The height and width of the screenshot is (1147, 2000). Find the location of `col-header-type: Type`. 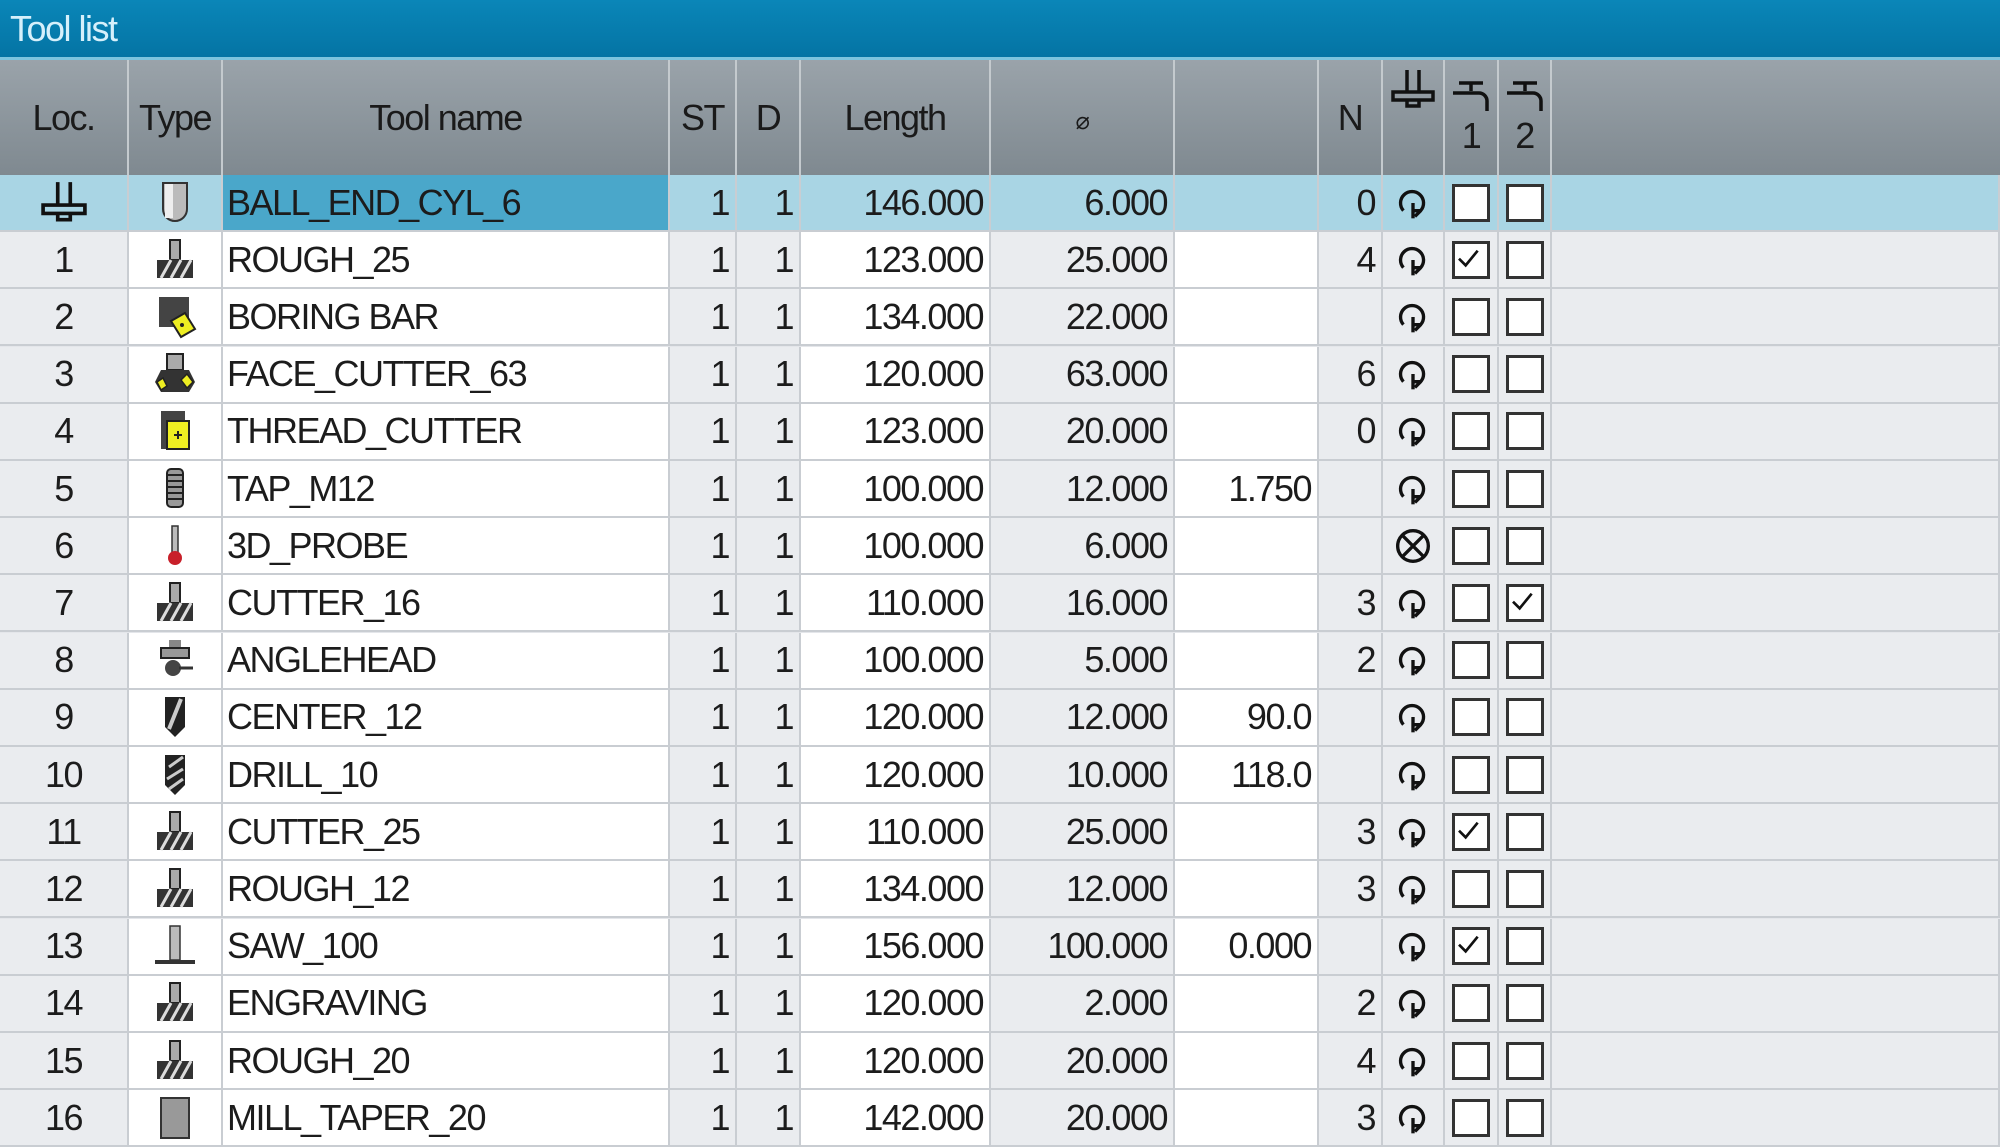

col-header-type: Type is located at coordinates (176, 117).